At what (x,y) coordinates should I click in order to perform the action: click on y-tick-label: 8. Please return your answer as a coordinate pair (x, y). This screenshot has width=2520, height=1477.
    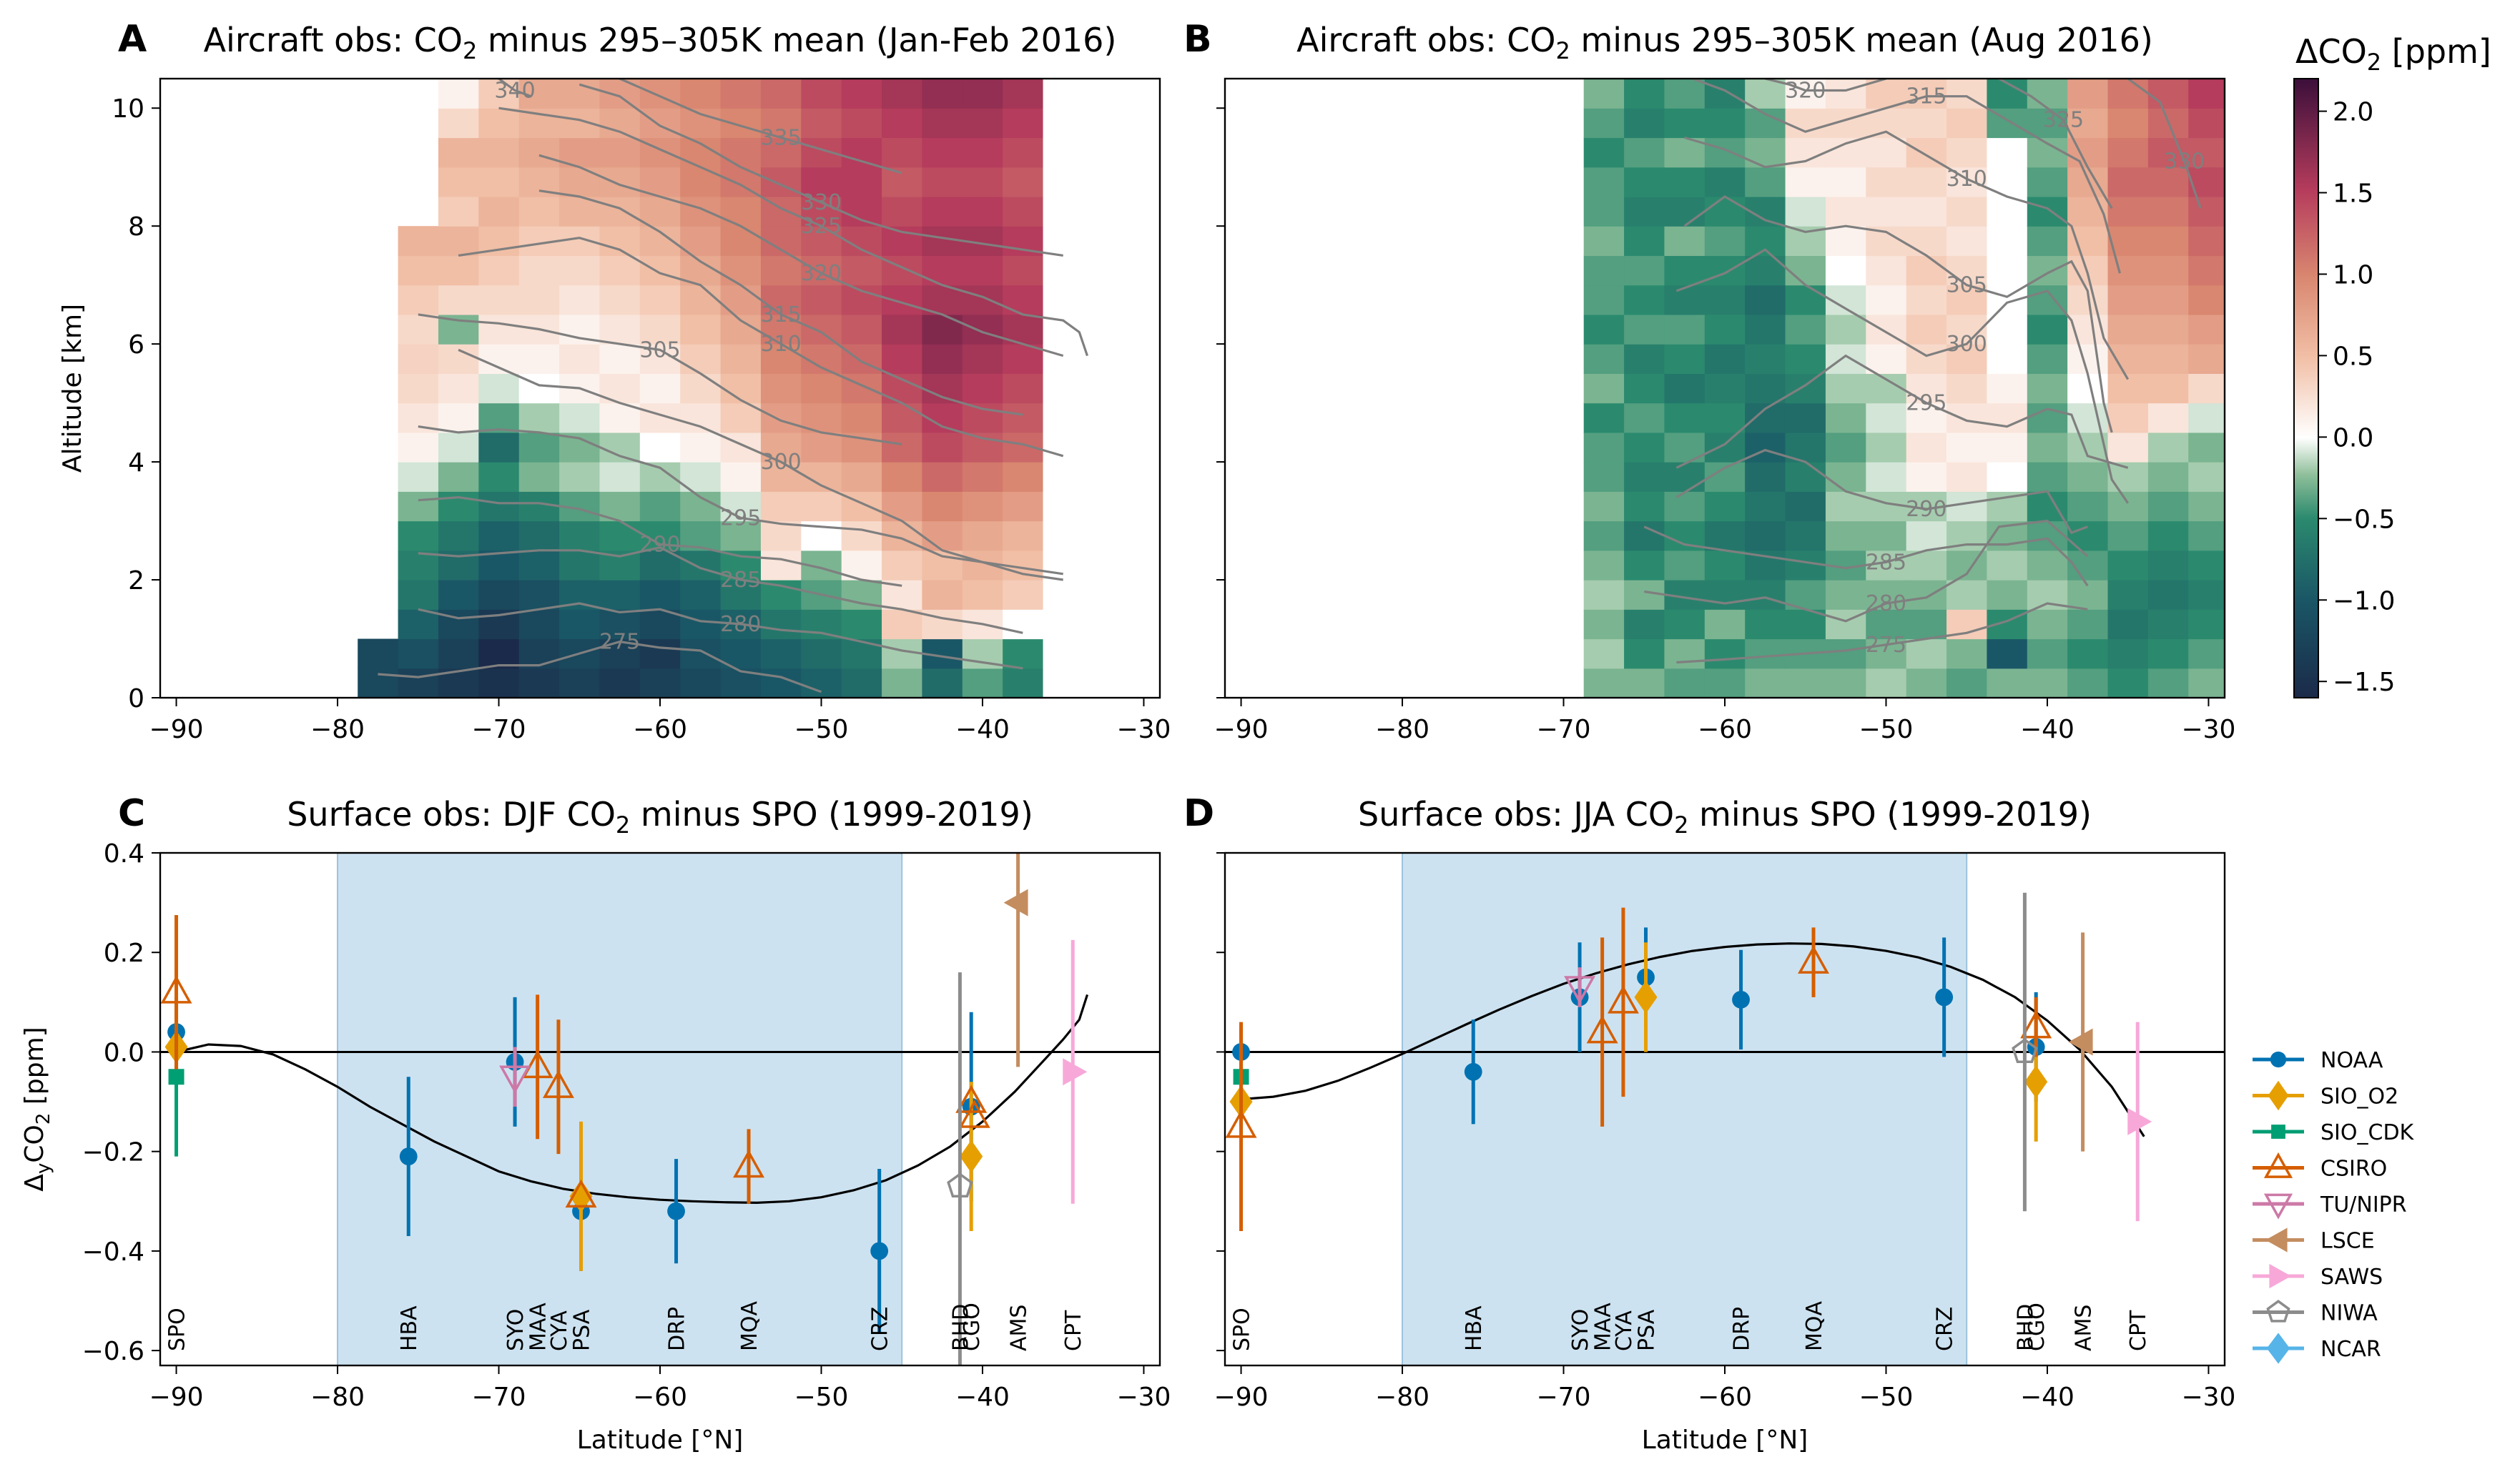
    Looking at the image, I should click on (136, 227).